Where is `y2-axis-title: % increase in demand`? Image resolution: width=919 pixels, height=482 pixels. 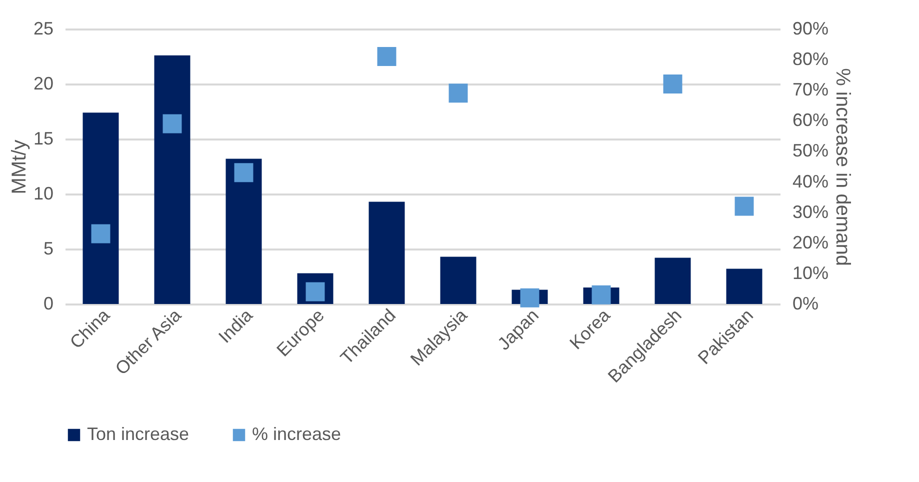 y2-axis-title: % increase in demand is located at coordinates (843, 167).